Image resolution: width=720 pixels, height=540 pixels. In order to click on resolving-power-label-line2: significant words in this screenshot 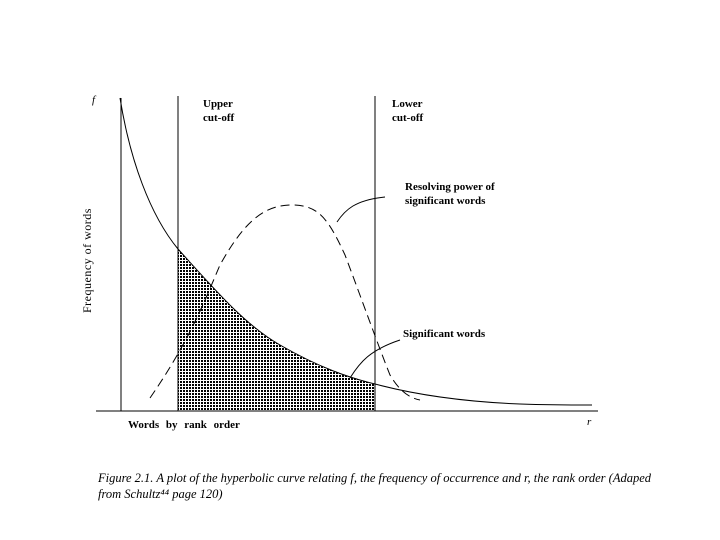, I will do `click(445, 201)`.